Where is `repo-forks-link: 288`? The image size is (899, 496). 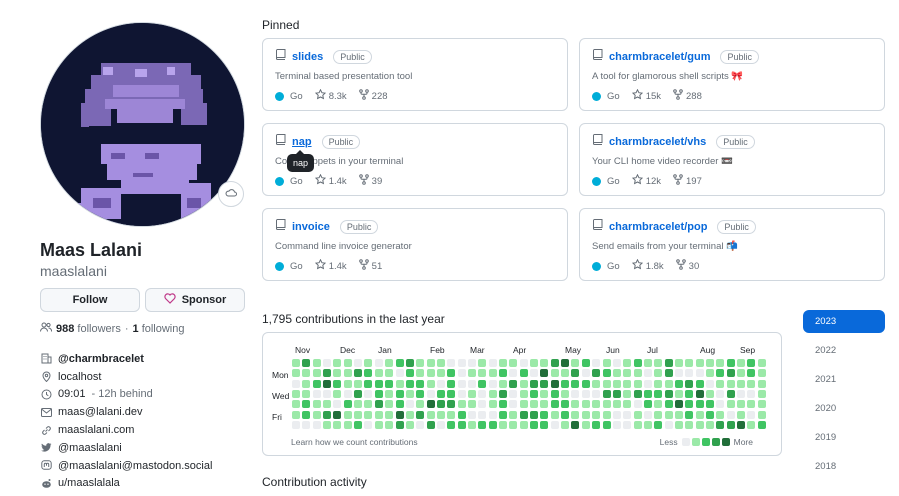 repo-forks-link: 288 is located at coordinates (687, 96).